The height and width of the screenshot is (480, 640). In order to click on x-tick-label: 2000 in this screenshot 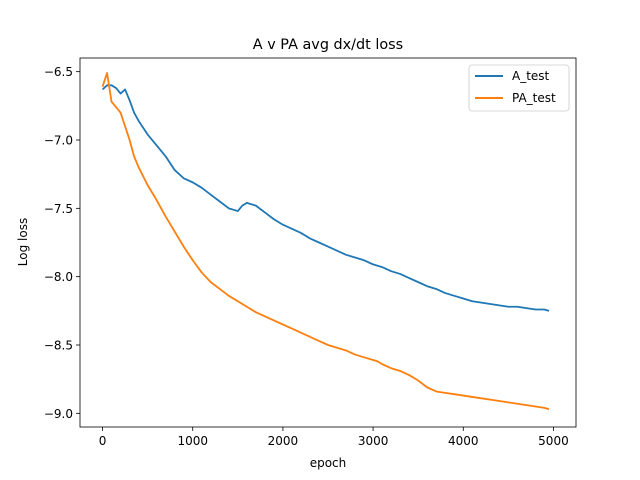, I will do `click(283, 441)`.